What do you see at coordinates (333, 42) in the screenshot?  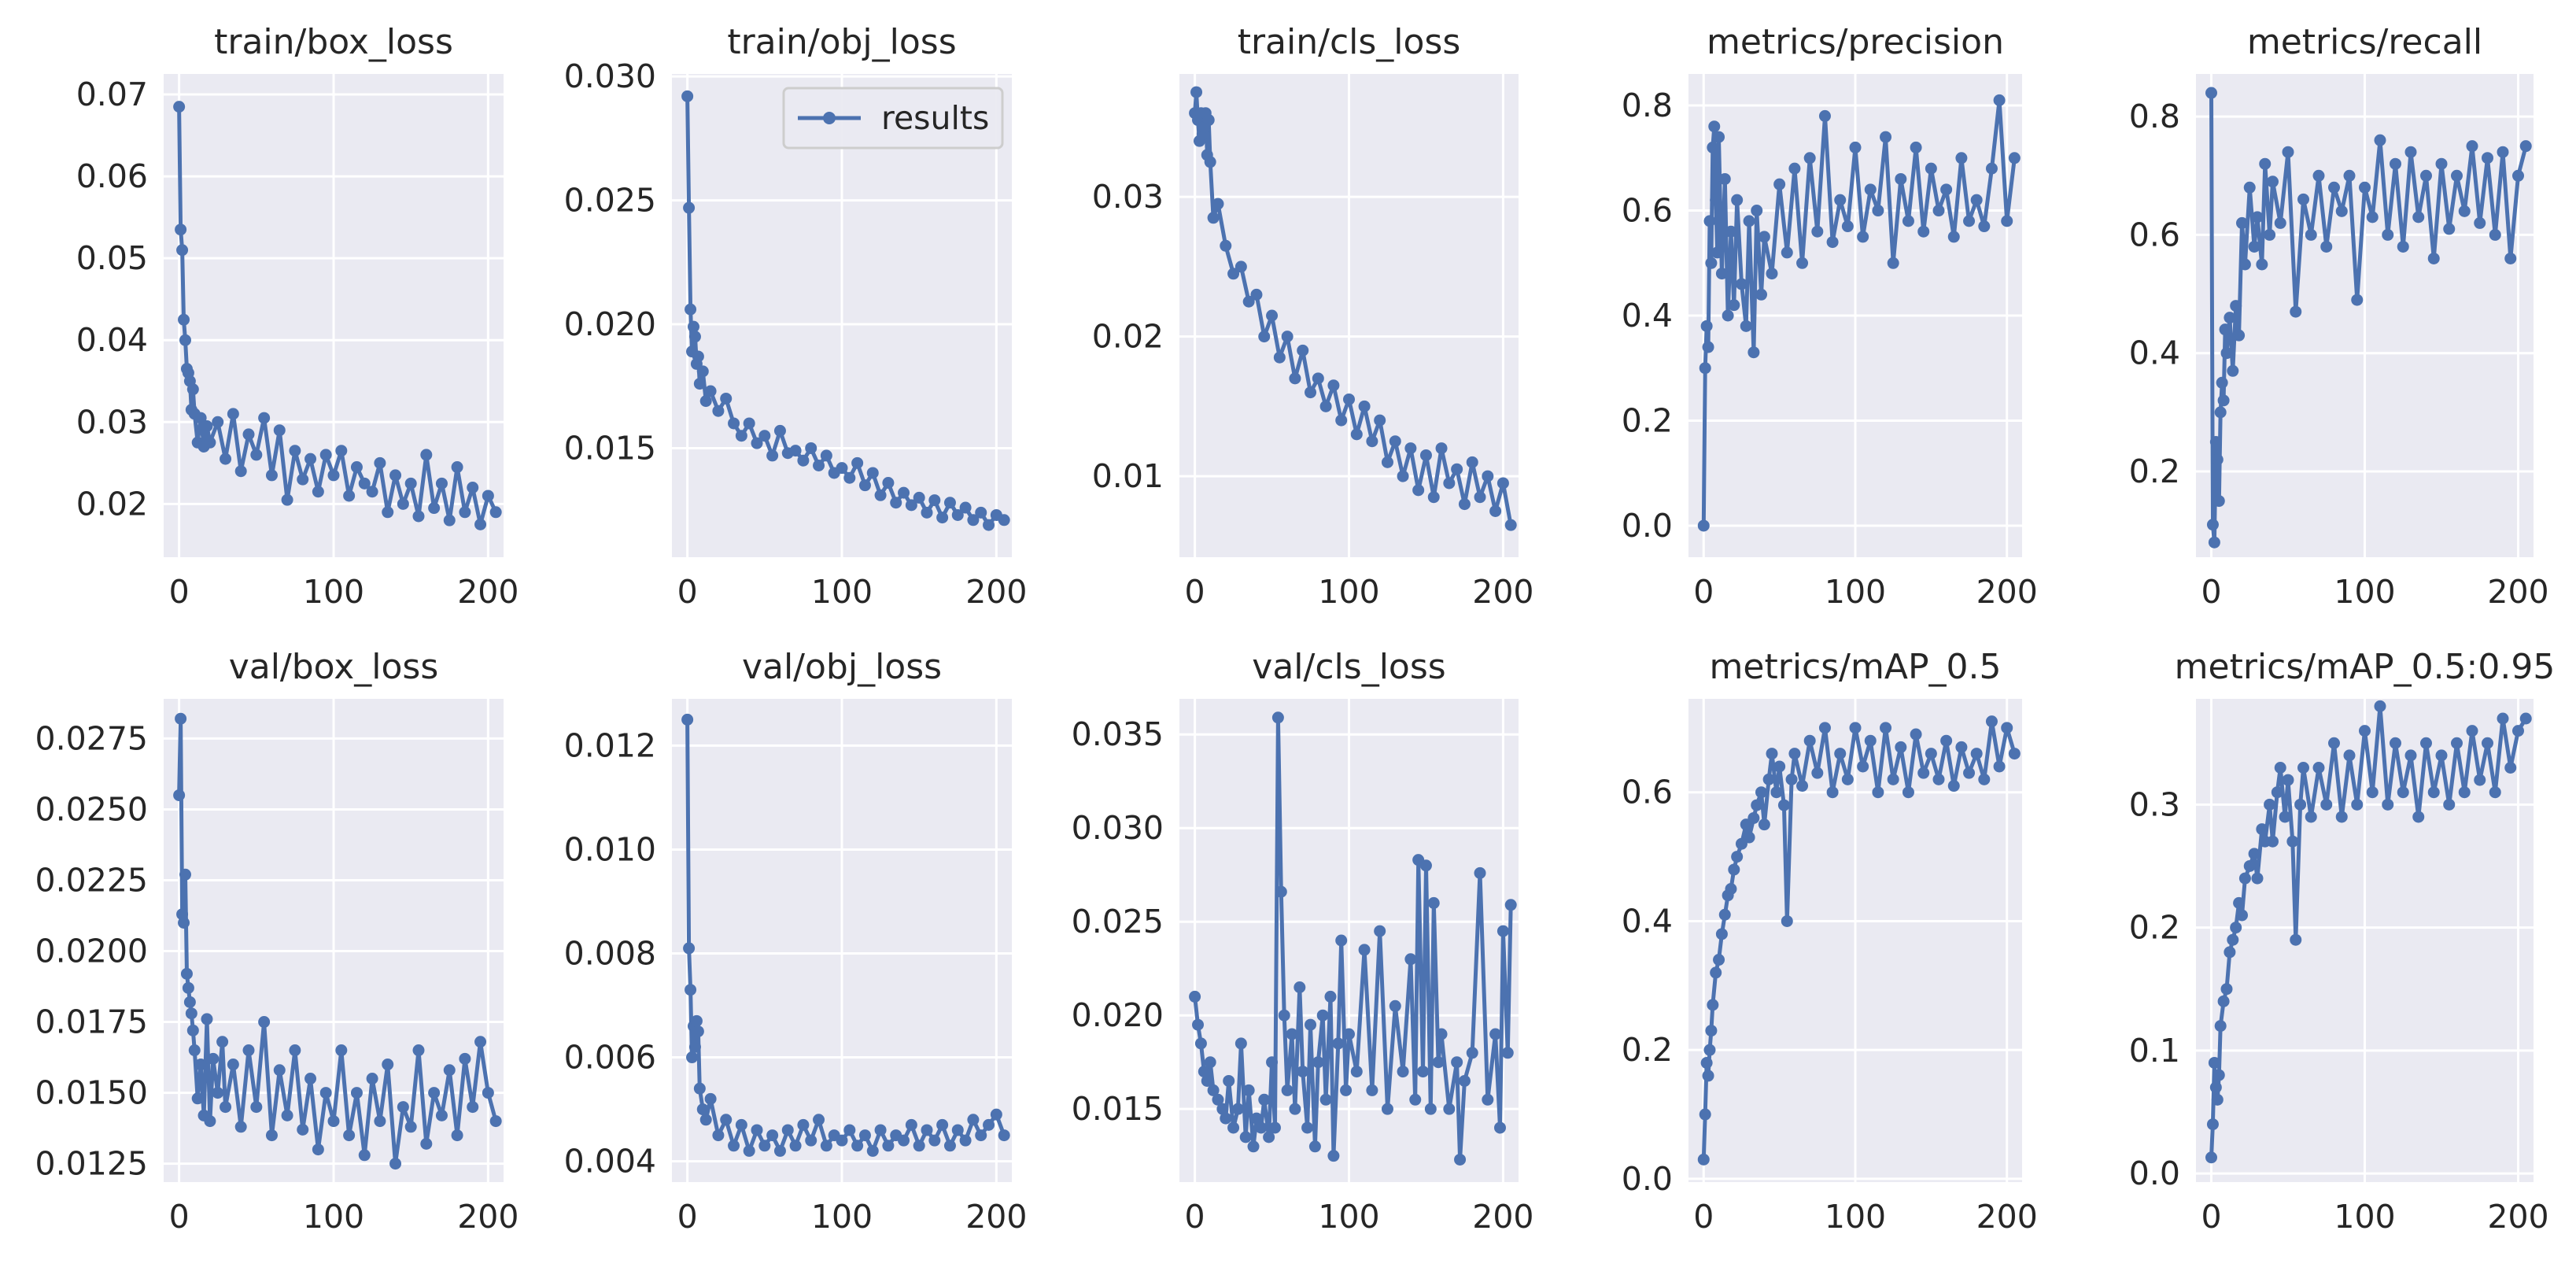 I see `subplot-title: train/box_loss` at bounding box center [333, 42].